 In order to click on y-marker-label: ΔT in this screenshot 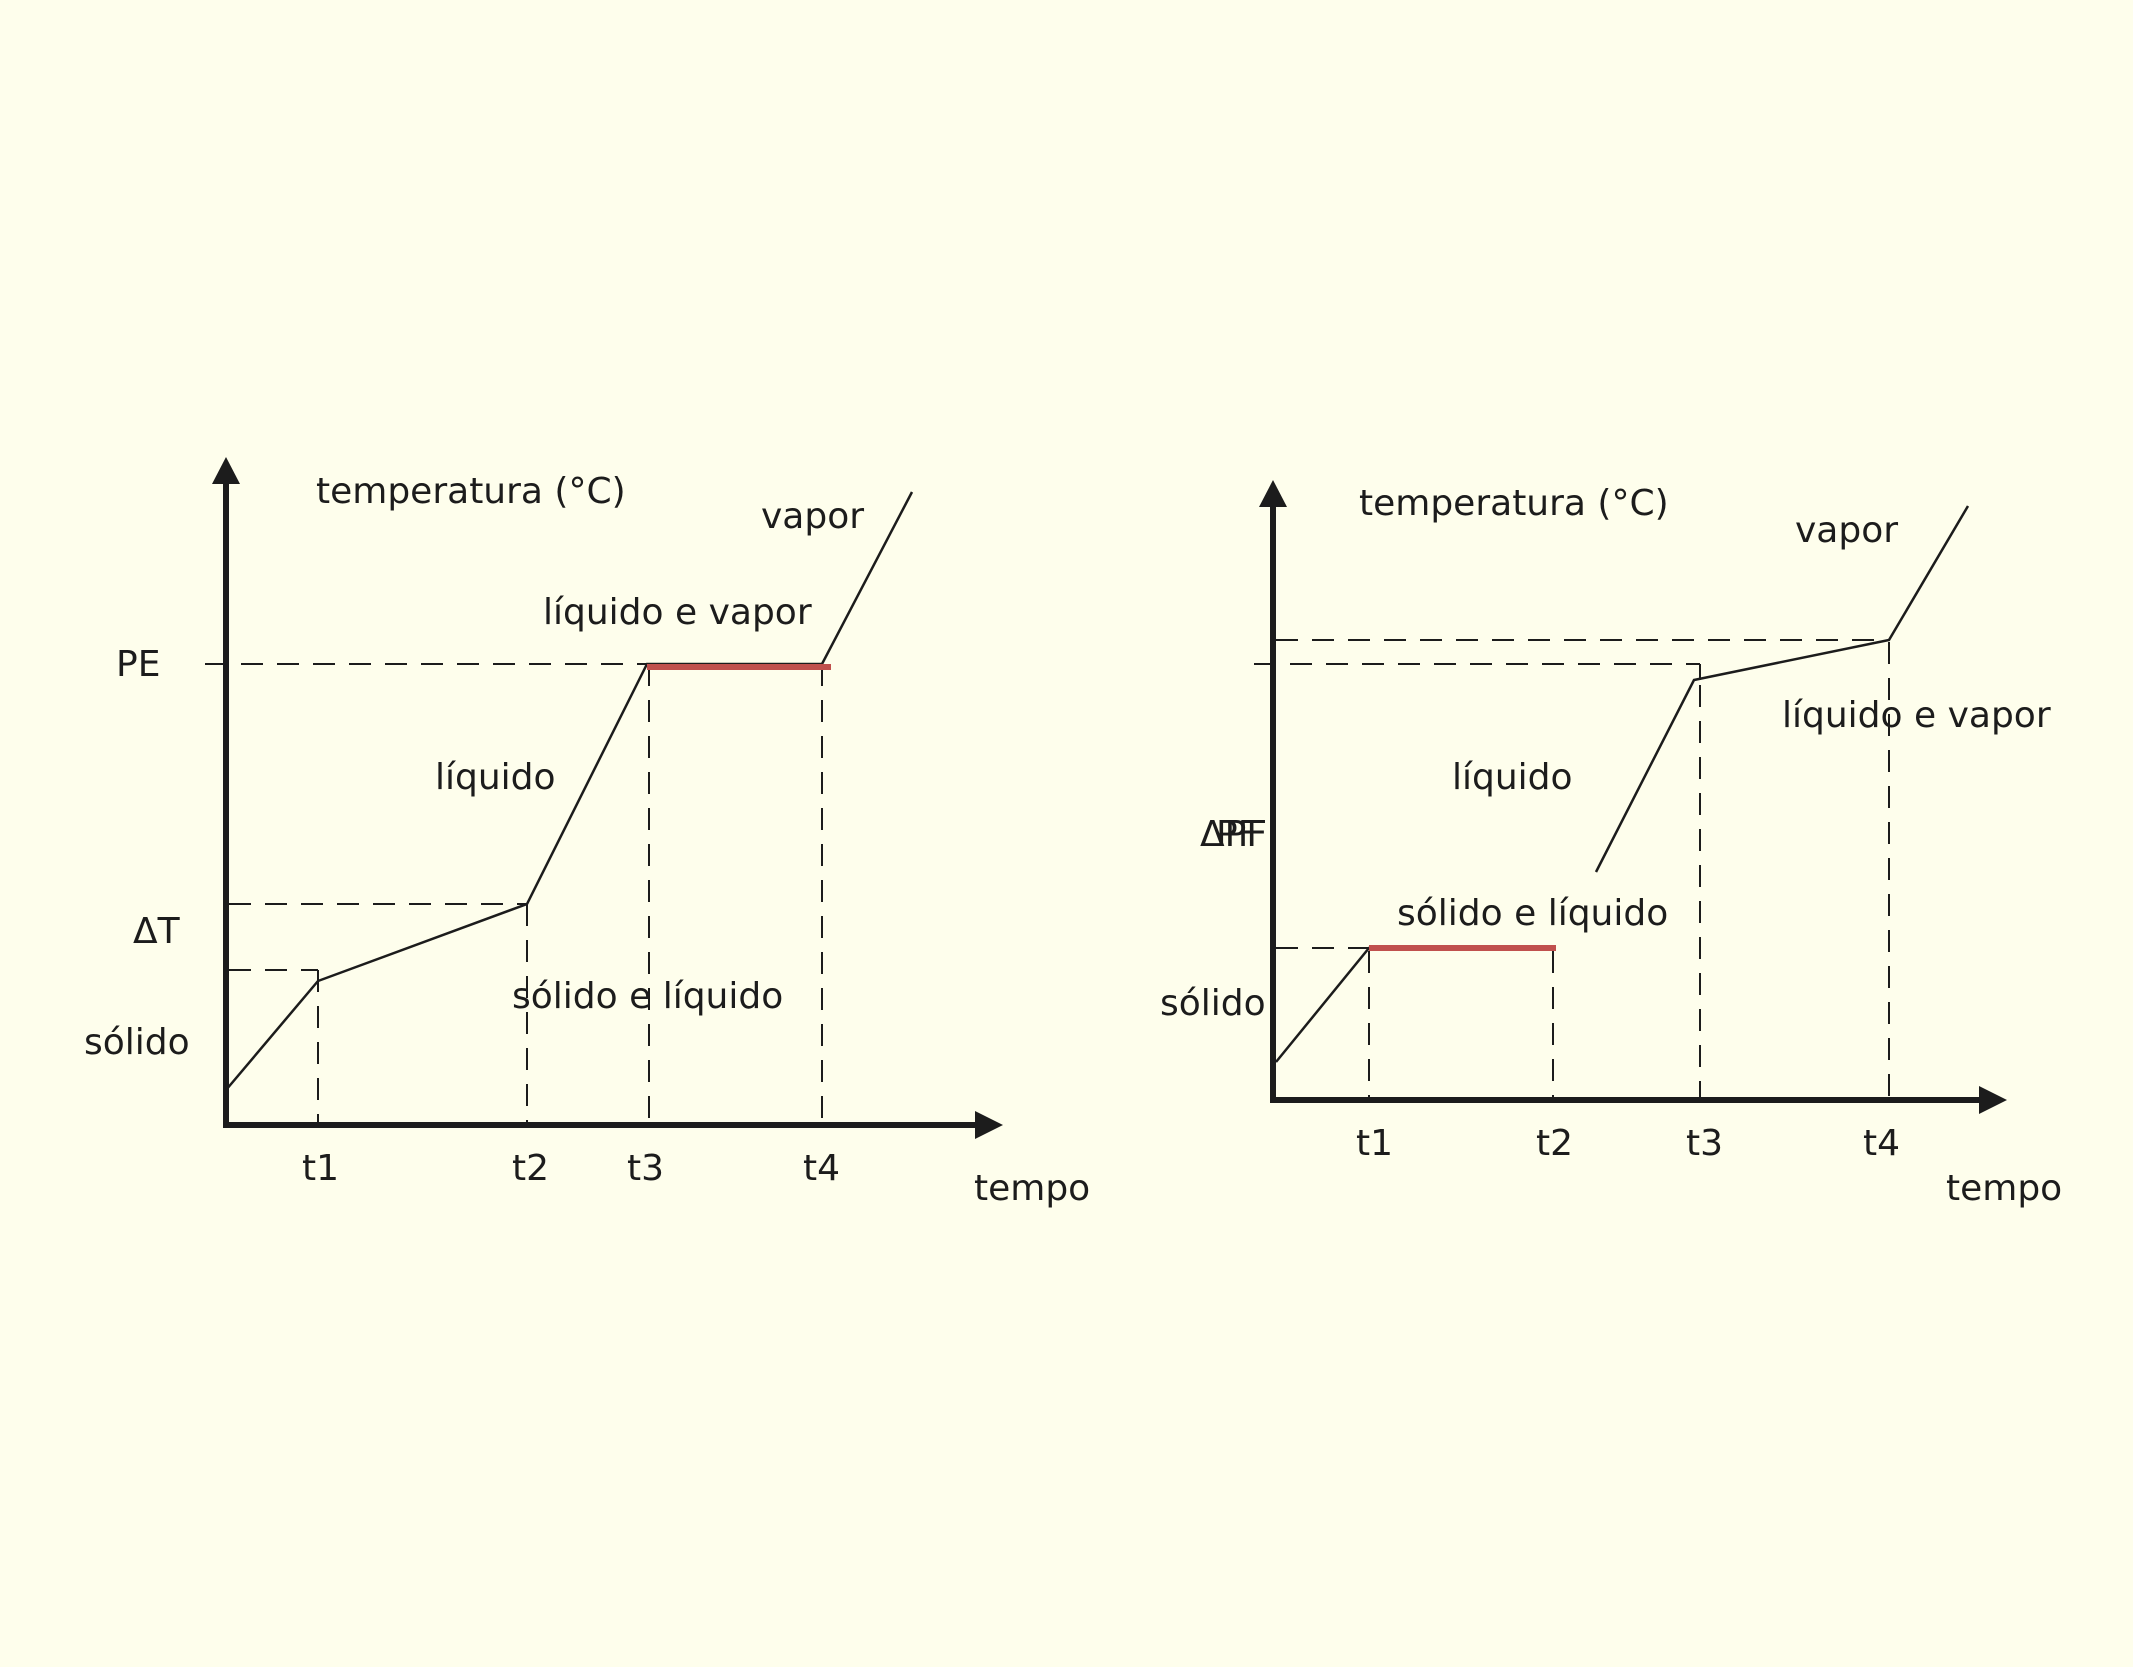, I will do `click(157, 931)`.